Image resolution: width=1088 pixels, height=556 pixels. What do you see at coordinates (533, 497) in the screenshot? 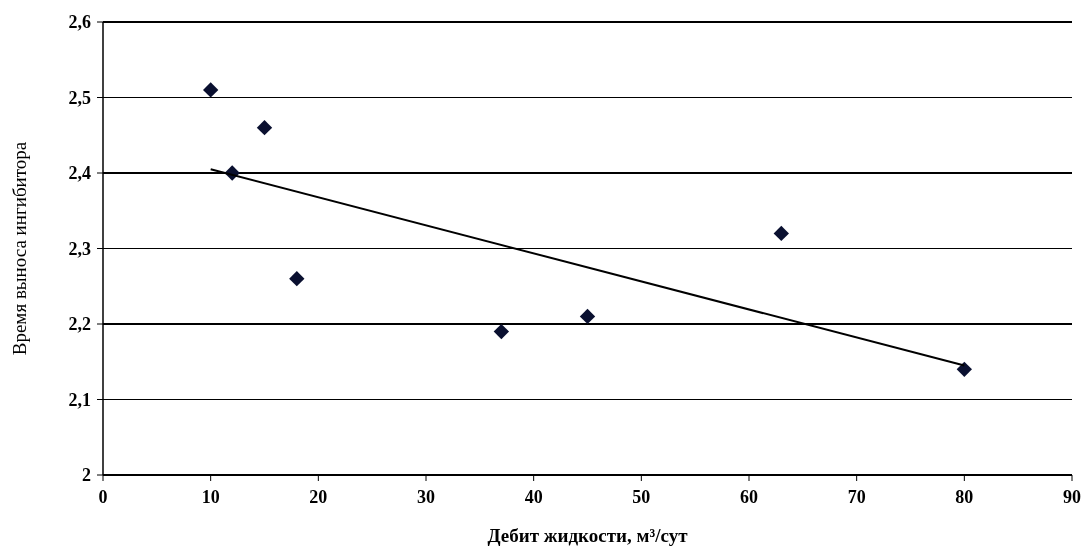
I see `x-tick-label: 40` at bounding box center [533, 497].